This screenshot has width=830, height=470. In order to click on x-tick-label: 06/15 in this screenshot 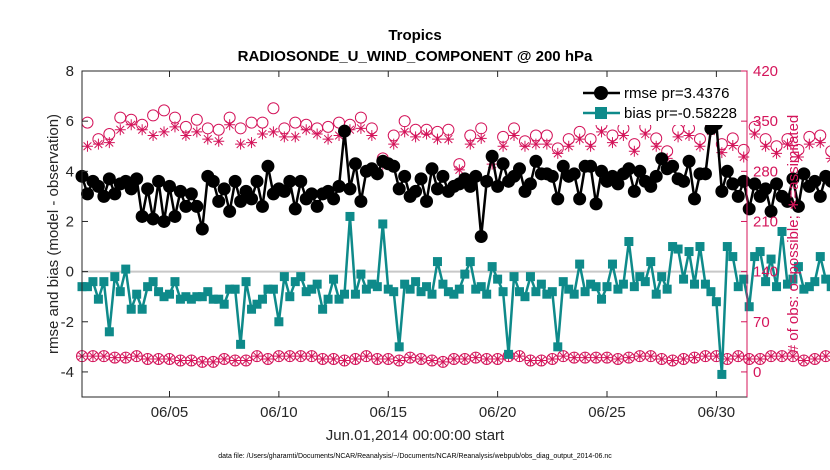, I will do `click(388, 412)`.